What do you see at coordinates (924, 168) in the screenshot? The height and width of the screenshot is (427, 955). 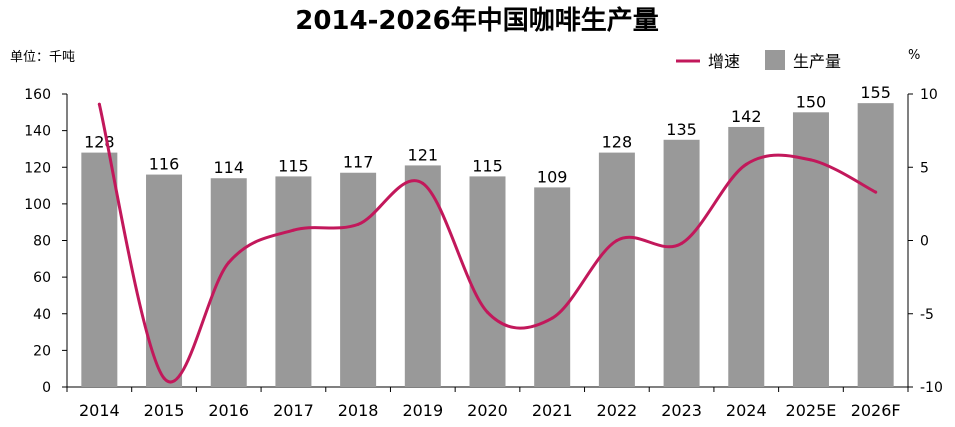 I see `right-tick-label: 5` at bounding box center [924, 168].